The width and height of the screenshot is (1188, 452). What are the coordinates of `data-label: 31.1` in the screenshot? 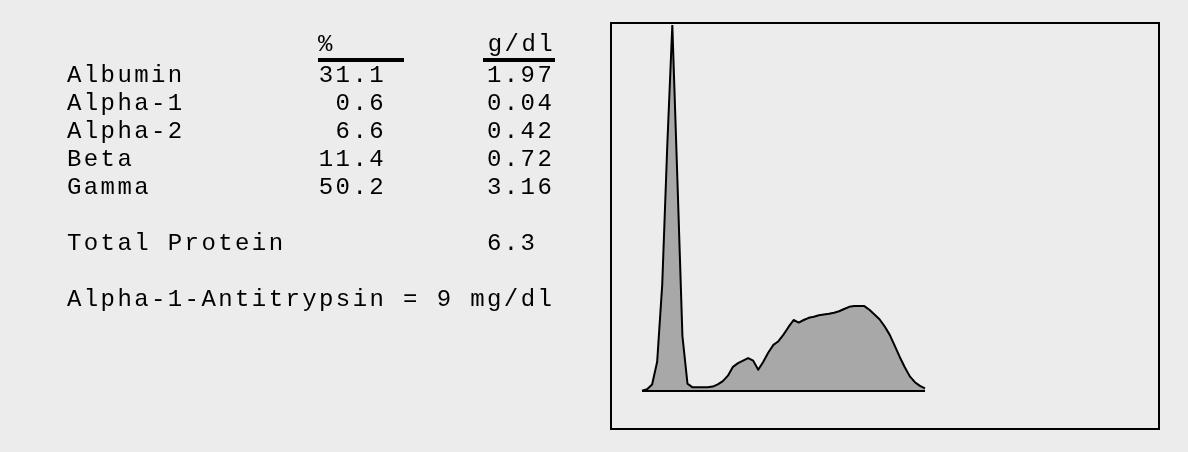 It's located at (351, 76).